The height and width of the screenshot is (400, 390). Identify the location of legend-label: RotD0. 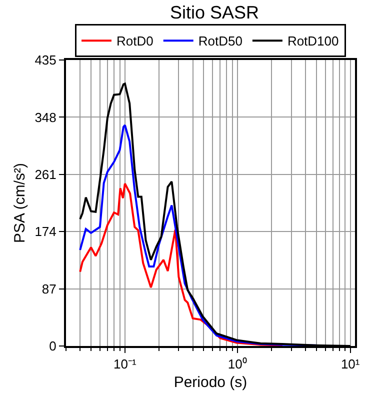
(135, 41).